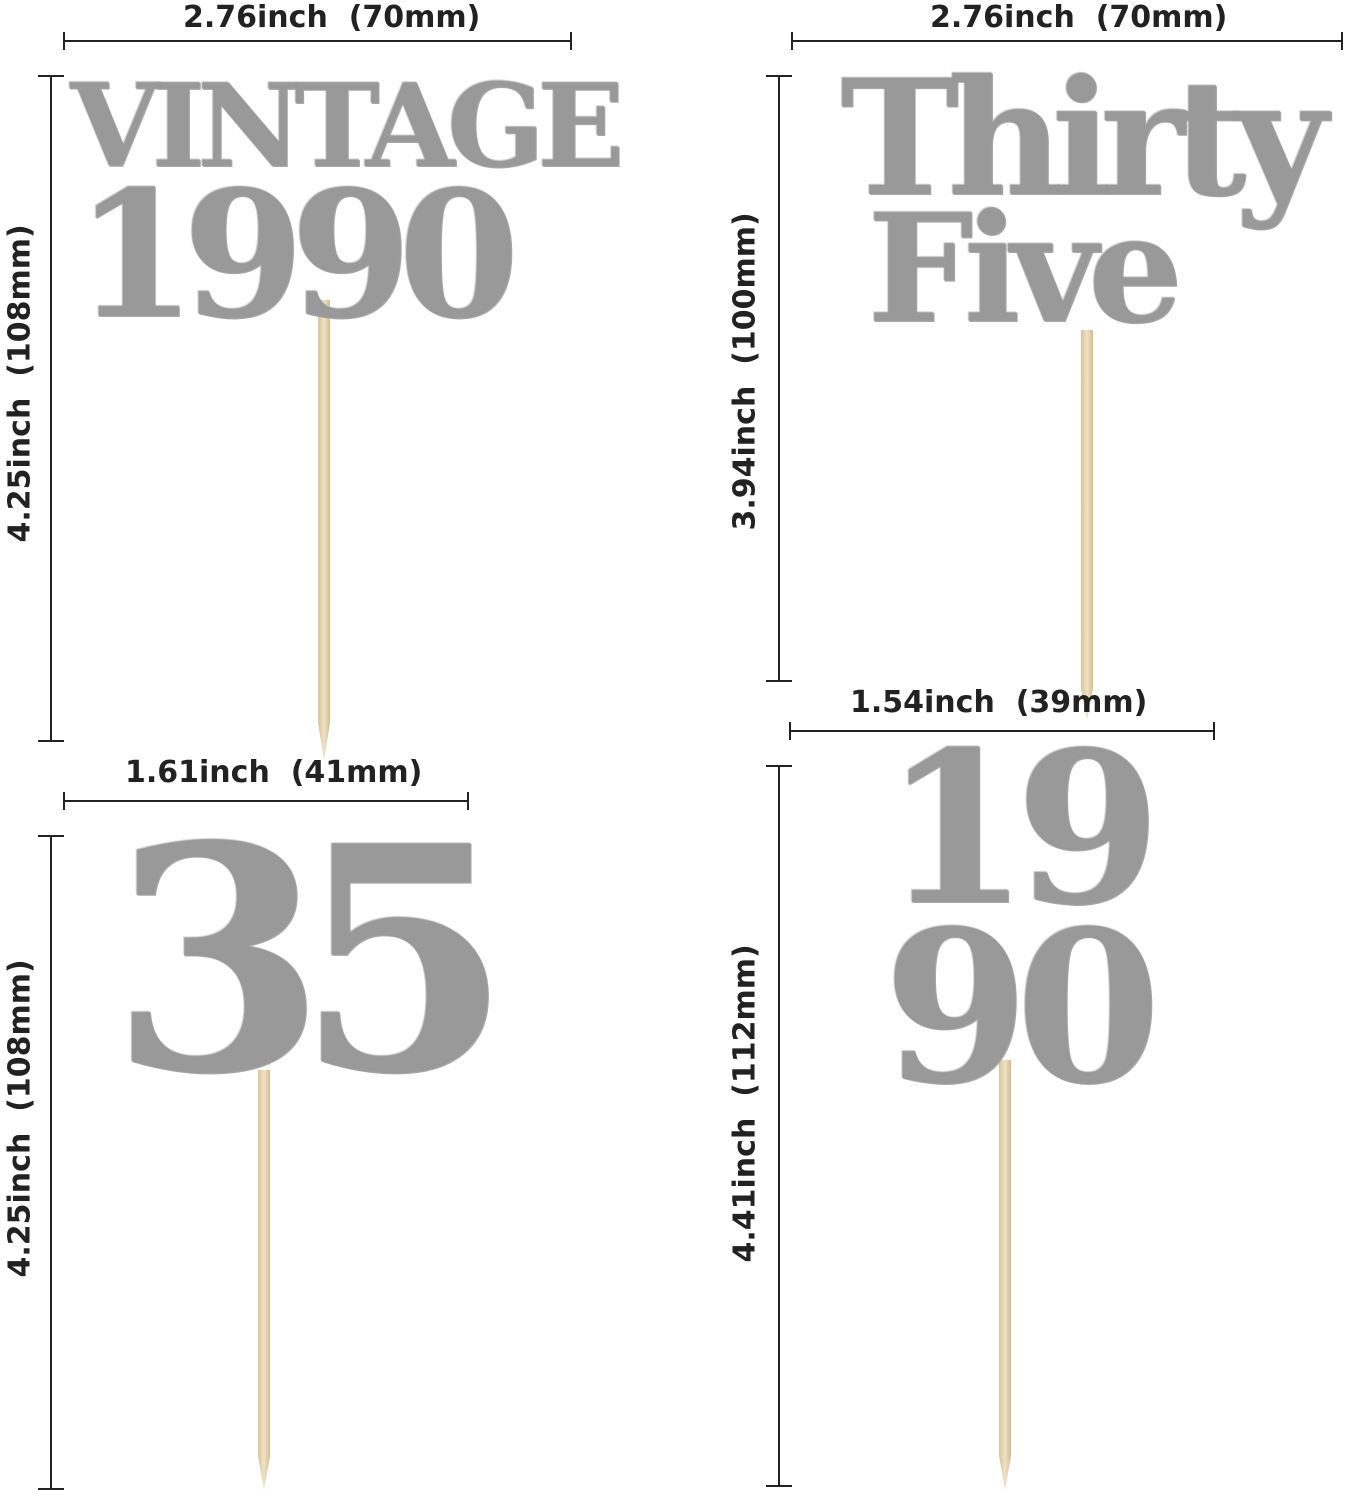 The height and width of the screenshot is (1500, 1347). I want to click on stick-1990, so click(1005, 1275).